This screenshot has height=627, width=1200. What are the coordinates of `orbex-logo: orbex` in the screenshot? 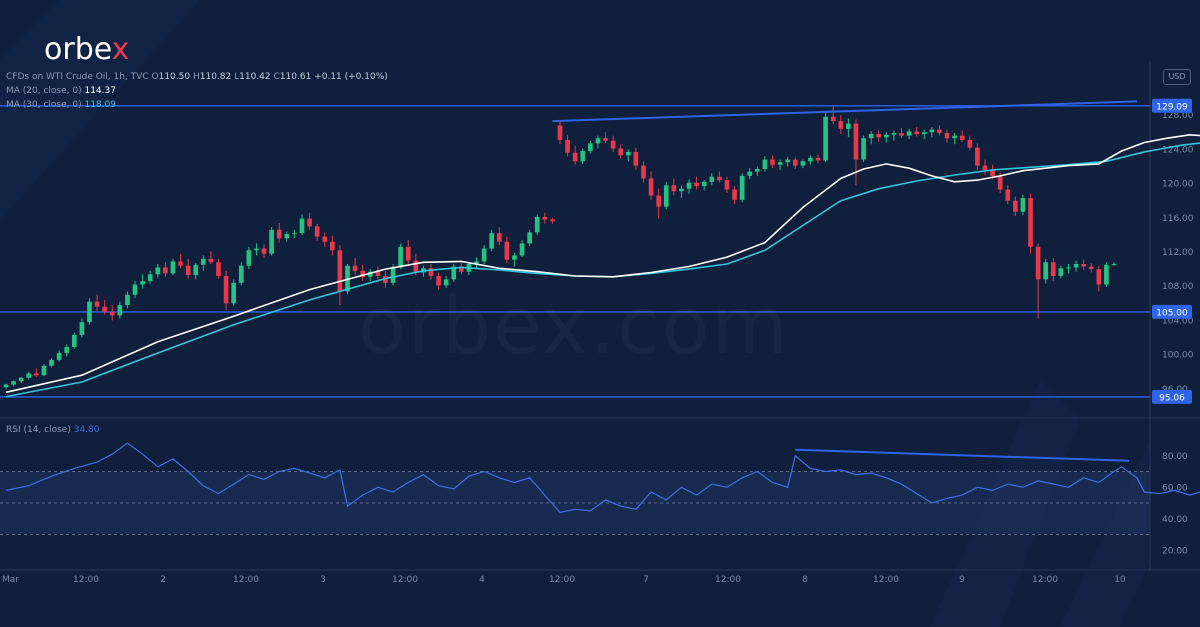 It's located at (86, 49).